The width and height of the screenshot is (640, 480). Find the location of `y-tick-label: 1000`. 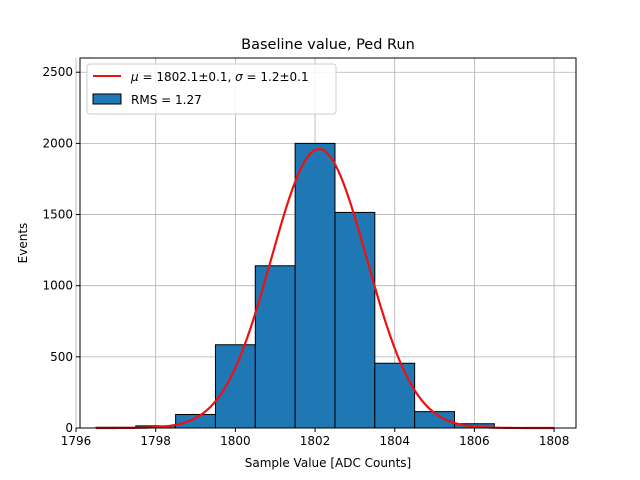

y-tick-label: 1000 is located at coordinates (57, 286).